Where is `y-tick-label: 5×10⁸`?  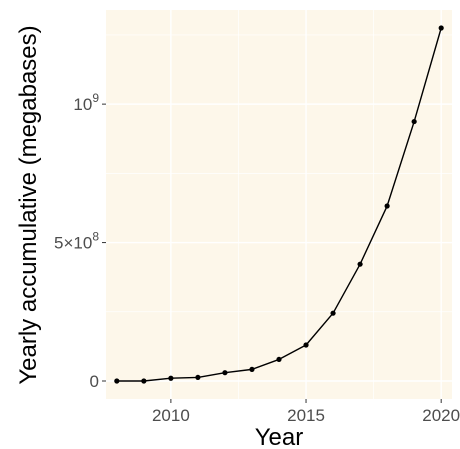
y-tick-label: 5×10⁸ is located at coordinates (76, 241).